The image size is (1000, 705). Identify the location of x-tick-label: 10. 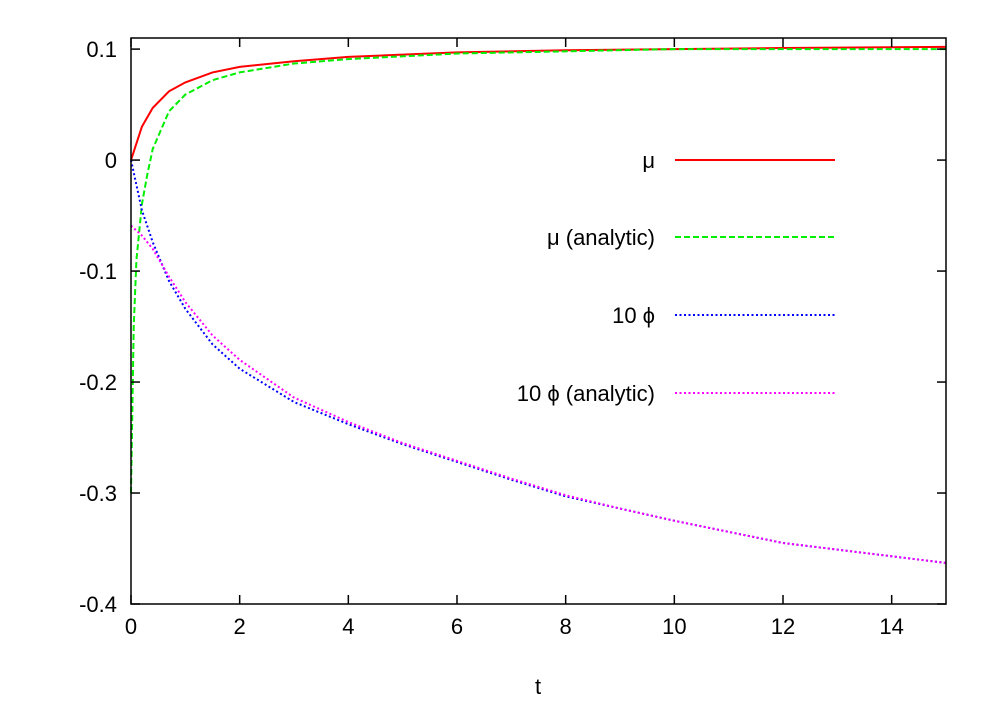
(674, 626).